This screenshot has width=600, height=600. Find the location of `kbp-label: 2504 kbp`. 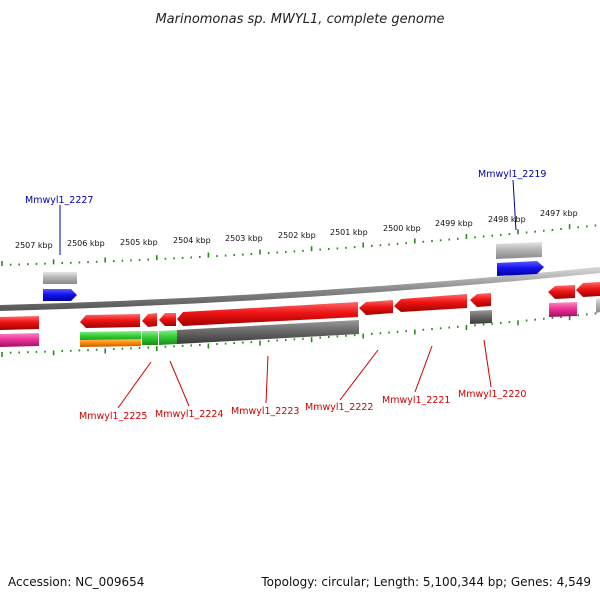

kbp-label: 2504 kbp is located at coordinates (192, 240).